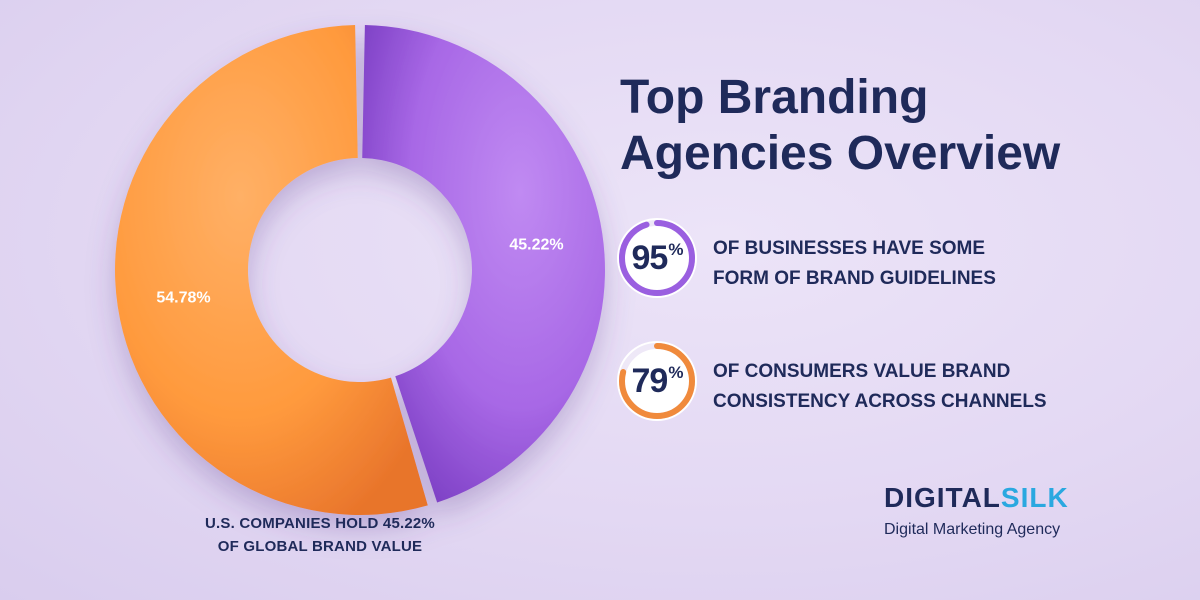 The width and height of the screenshot is (1200, 600). Describe the element at coordinates (320, 546) in the screenshot. I see `caption-line-2: OF GLOBAL BRAND VALUE` at that location.